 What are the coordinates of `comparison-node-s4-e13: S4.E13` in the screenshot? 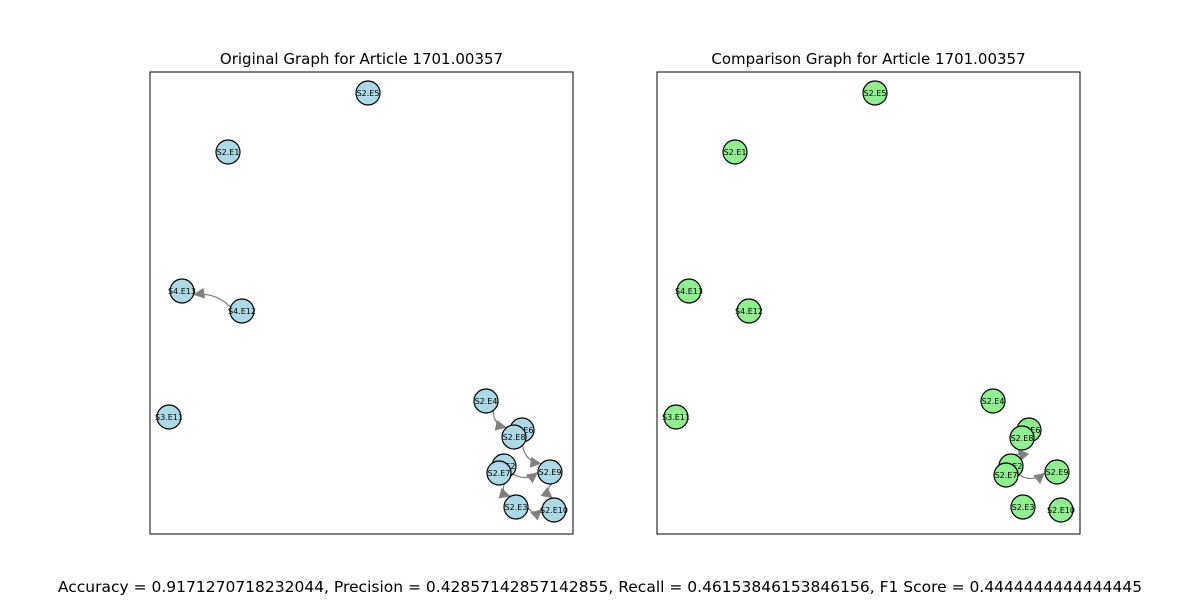 It's located at (689, 291).